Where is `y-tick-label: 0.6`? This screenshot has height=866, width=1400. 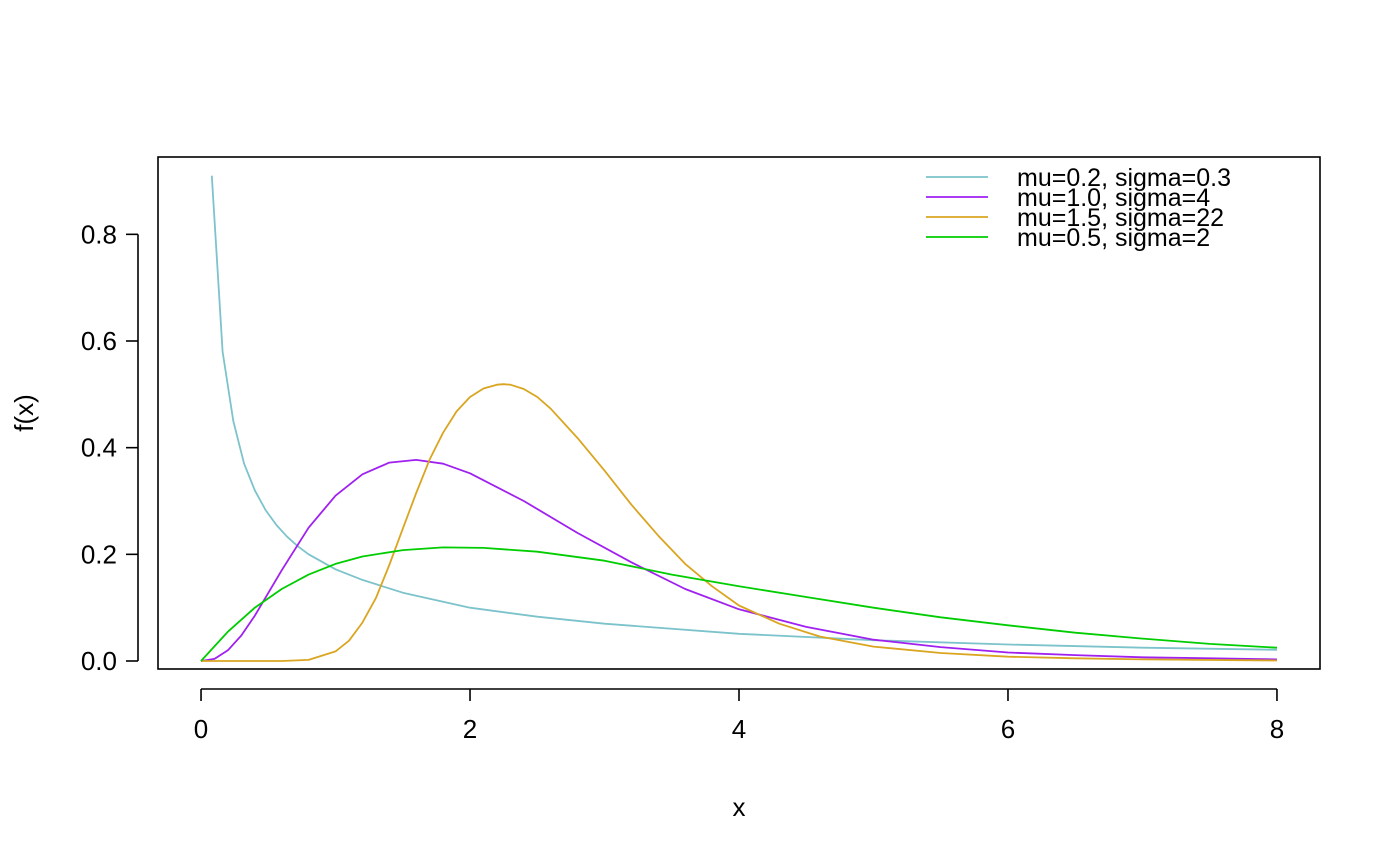 y-tick-label: 0.6 is located at coordinates (99, 341).